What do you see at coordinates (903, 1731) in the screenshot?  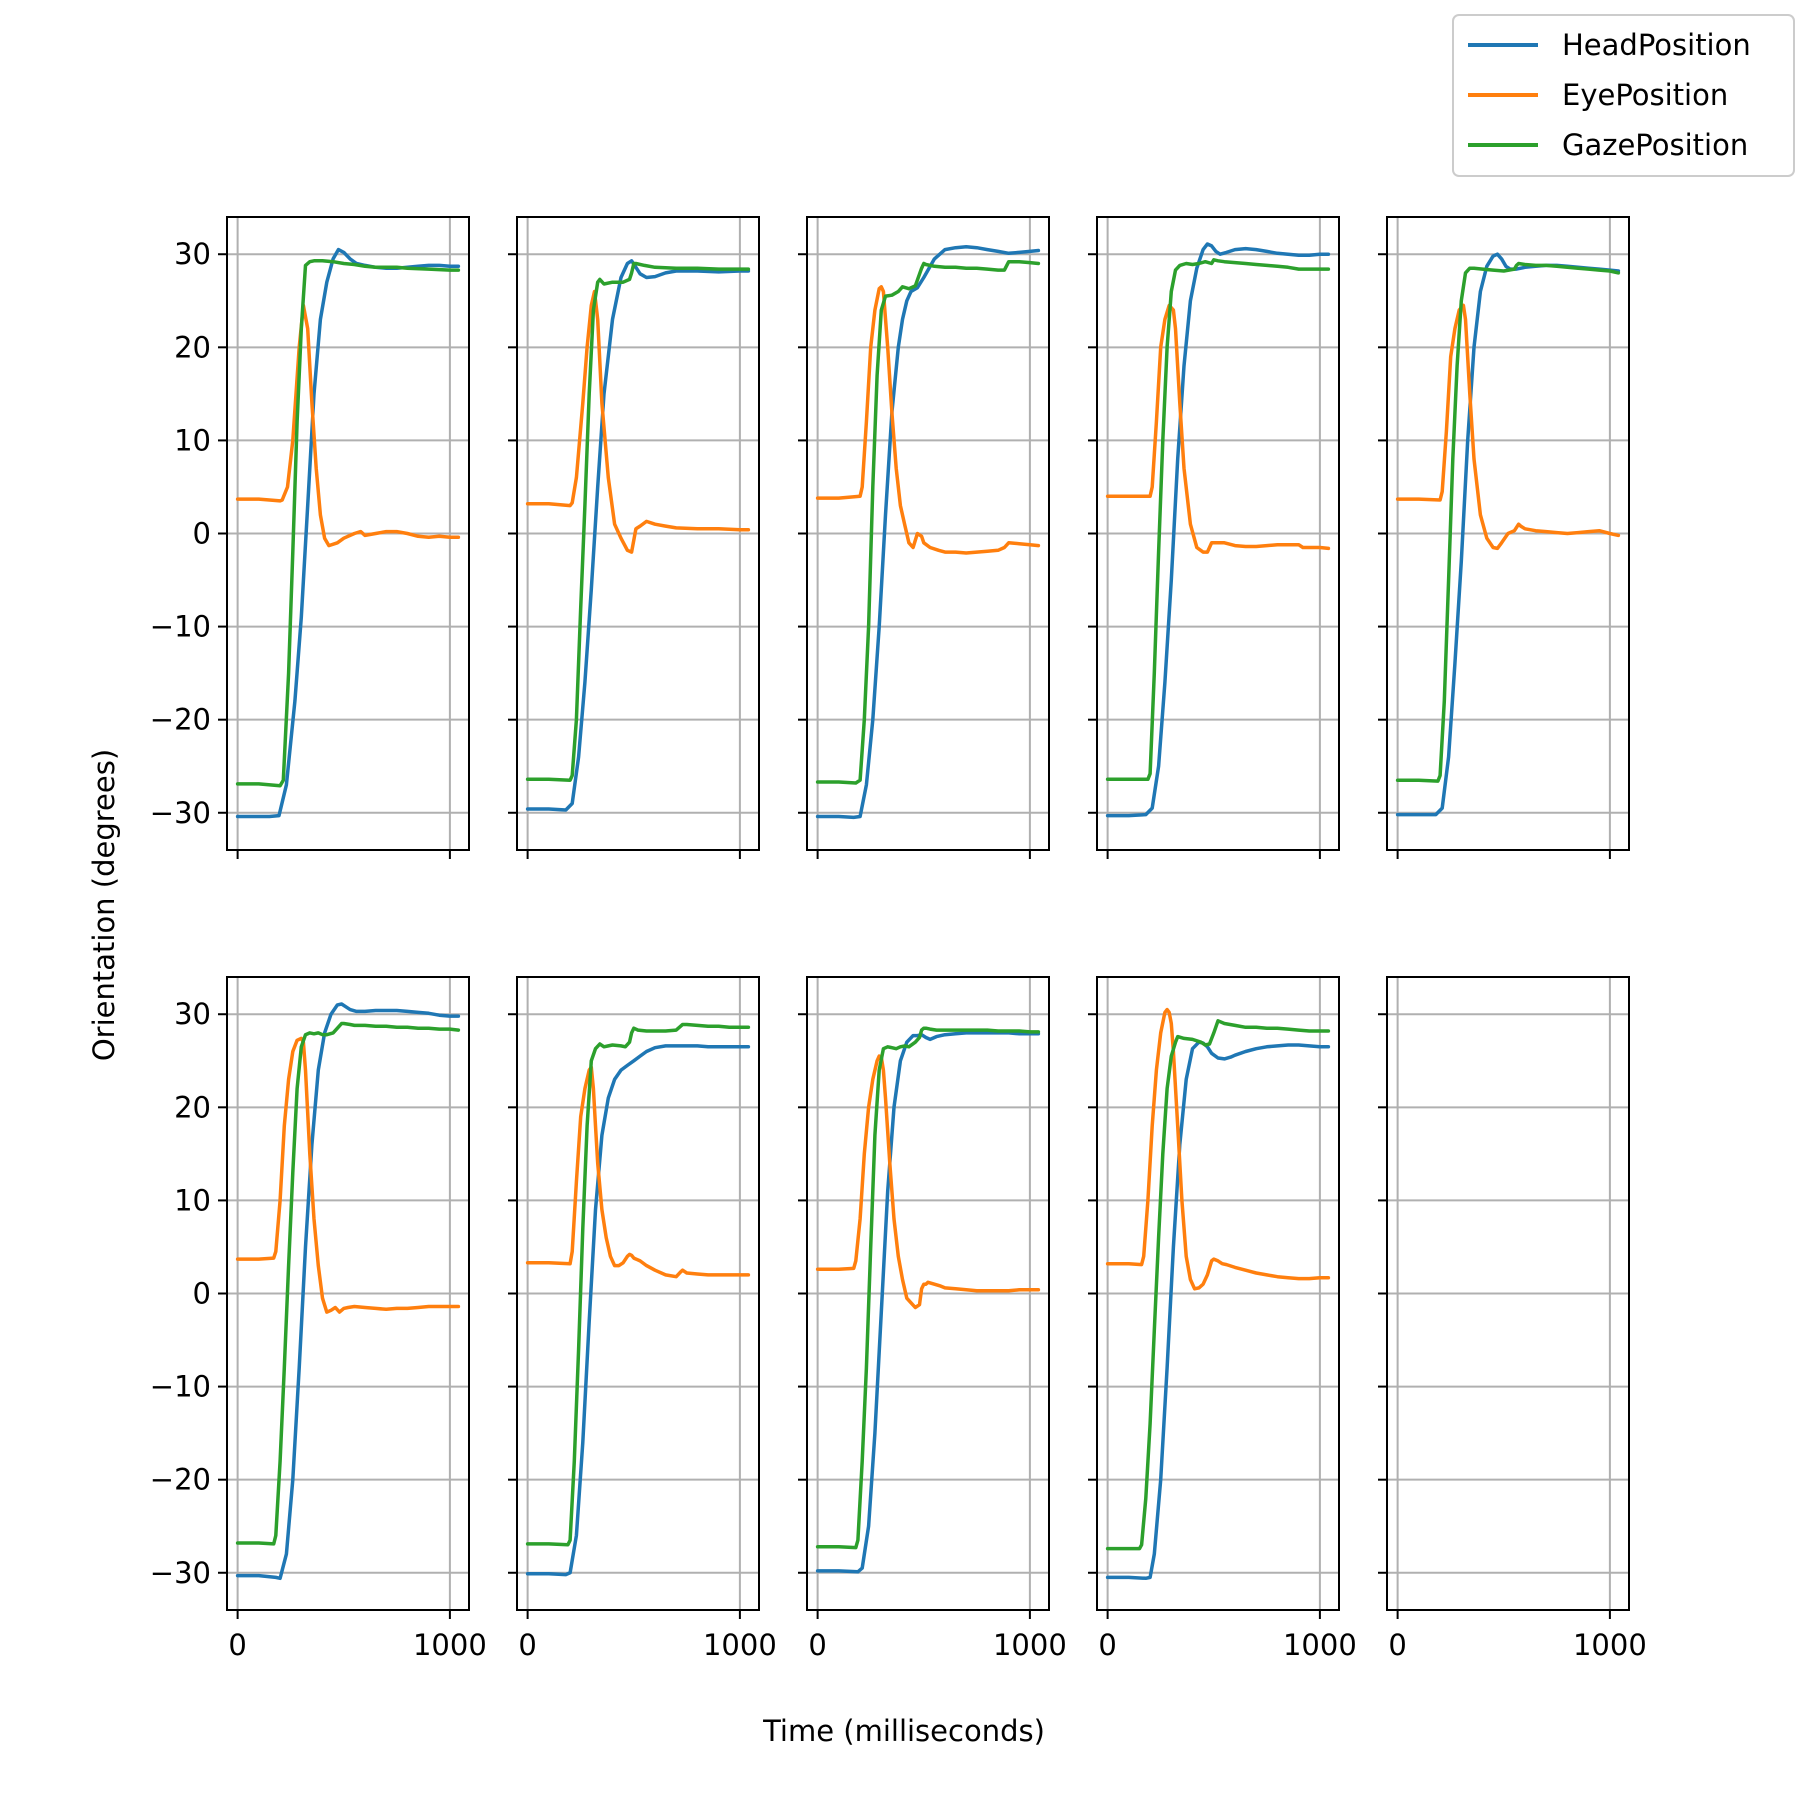 I see `x-axis-label: Time (milliseconds)` at bounding box center [903, 1731].